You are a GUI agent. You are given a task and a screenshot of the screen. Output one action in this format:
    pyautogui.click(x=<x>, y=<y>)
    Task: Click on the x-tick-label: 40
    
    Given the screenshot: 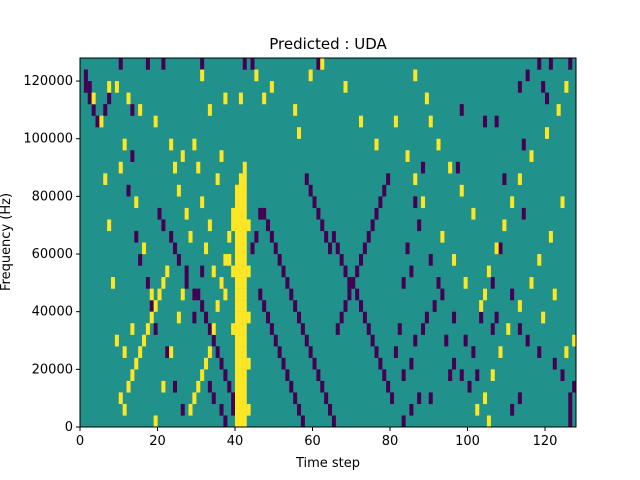 What is the action you would take?
    pyautogui.click(x=235, y=441)
    